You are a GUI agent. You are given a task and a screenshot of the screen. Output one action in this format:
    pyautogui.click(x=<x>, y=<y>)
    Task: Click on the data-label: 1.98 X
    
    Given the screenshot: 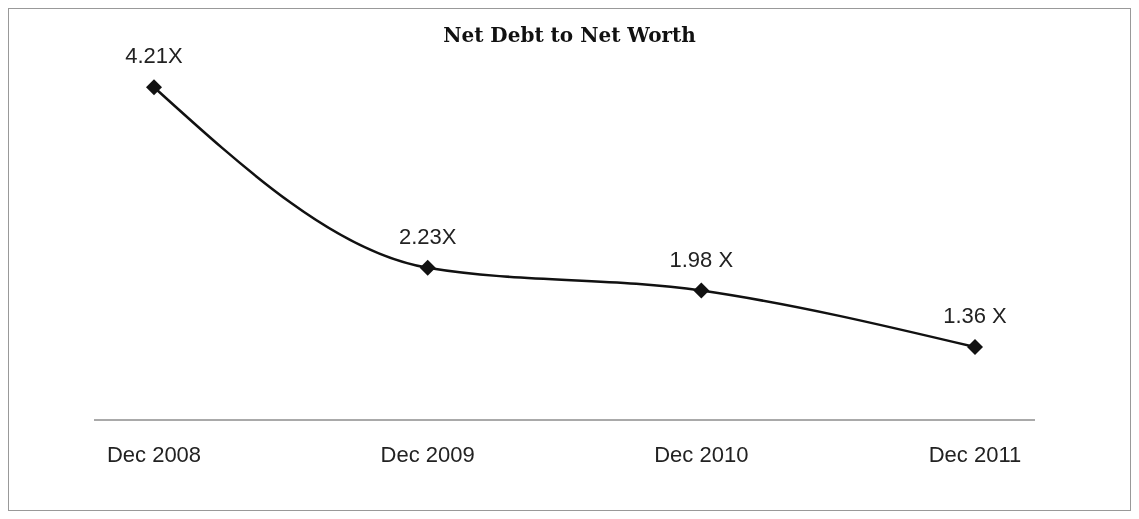 What is the action you would take?
    pyautogui.click(x=701, y=259)
    